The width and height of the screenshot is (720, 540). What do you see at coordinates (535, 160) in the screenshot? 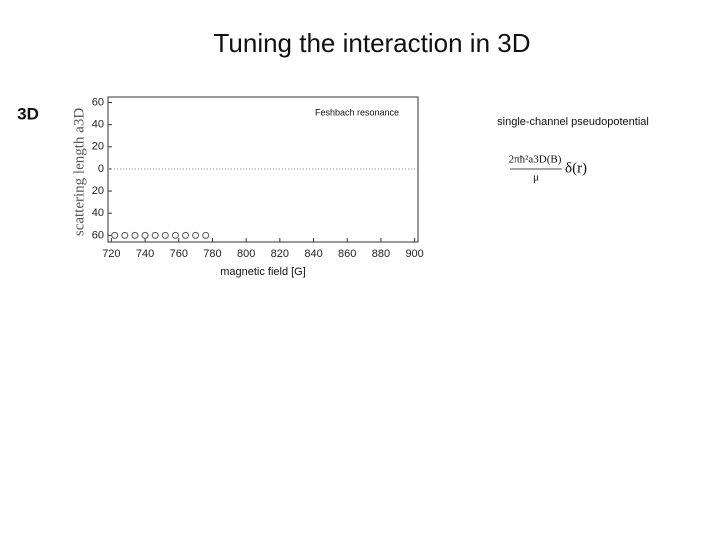
I see `formula-numerator: 2πħ²a3D(B)` at bounding box center [535, 160].